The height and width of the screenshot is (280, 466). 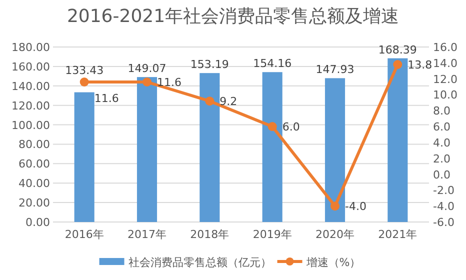 What do you see at coordinates (443, 191) in the screenshot?
I see `y2-tick-label: -2.0` at bounding box center [443, 191].